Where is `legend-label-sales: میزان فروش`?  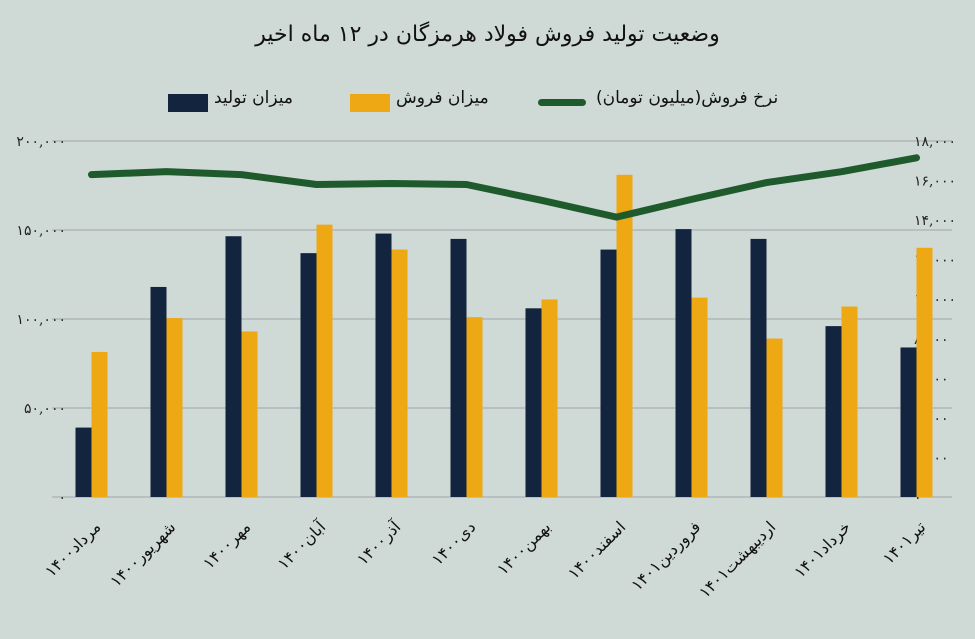
legend-label-sales: میزان فروش is located at coordinates (442, 98).